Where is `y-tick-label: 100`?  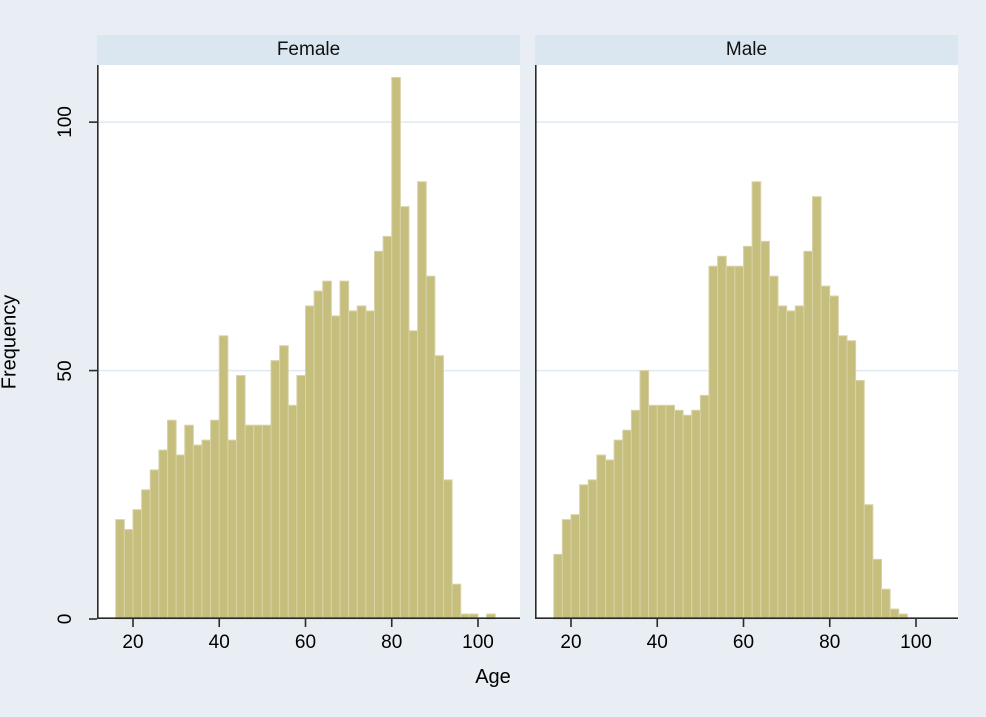
y-tick-label: 100 is located at coordinates (65, 122).